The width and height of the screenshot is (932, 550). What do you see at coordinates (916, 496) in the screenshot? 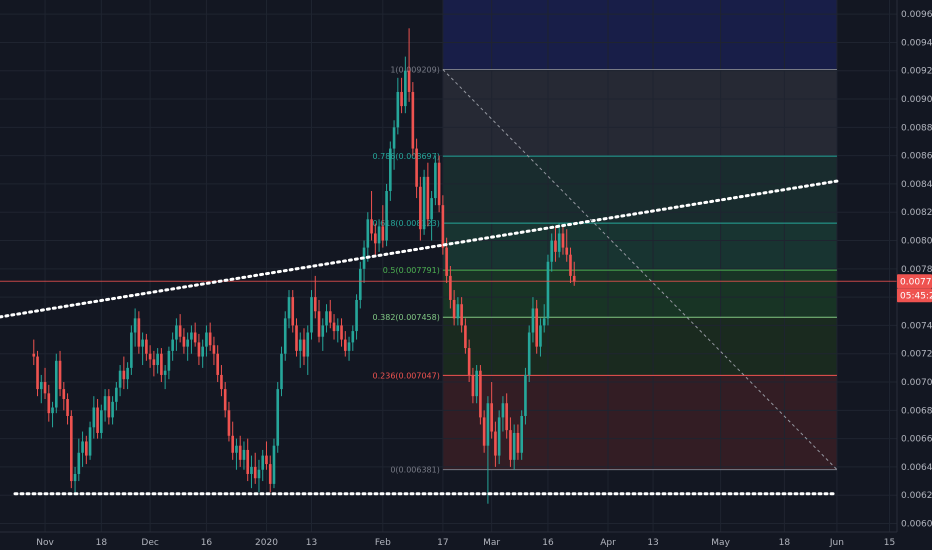
I see `y-tick-label: 0.006200` at bounding box center [916, 496].